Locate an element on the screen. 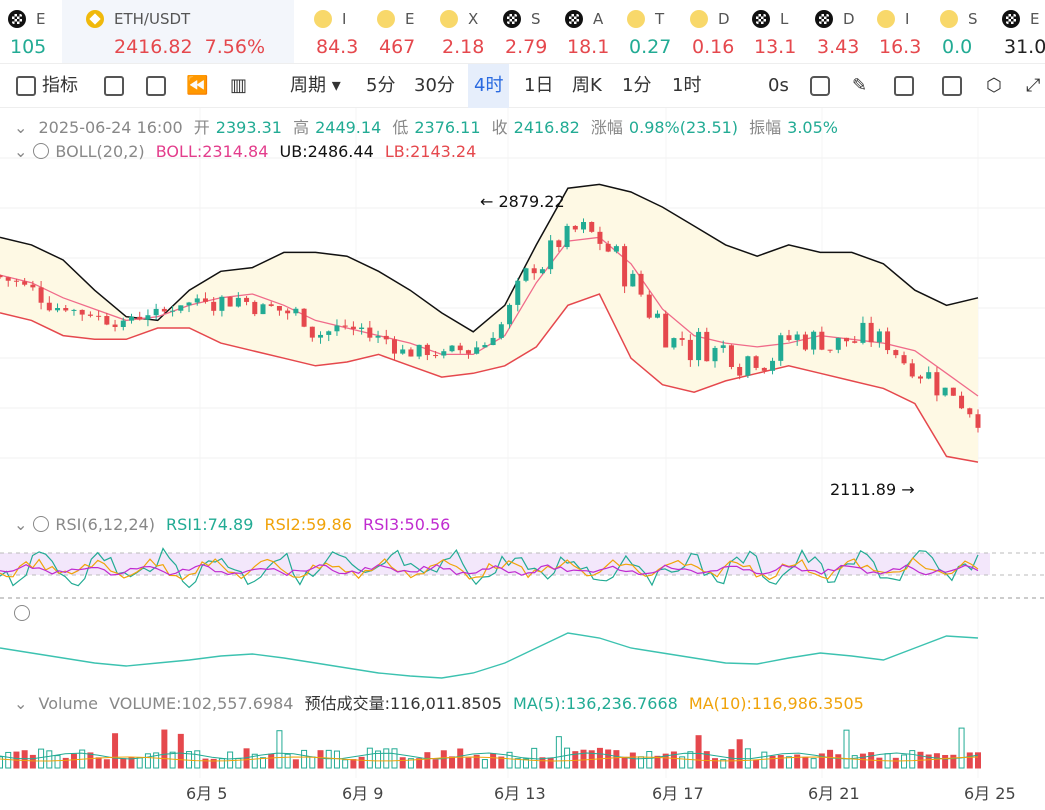 The image size is (1045, 810). ticker-5: S 2.79 is located at coordinates (521, 31).